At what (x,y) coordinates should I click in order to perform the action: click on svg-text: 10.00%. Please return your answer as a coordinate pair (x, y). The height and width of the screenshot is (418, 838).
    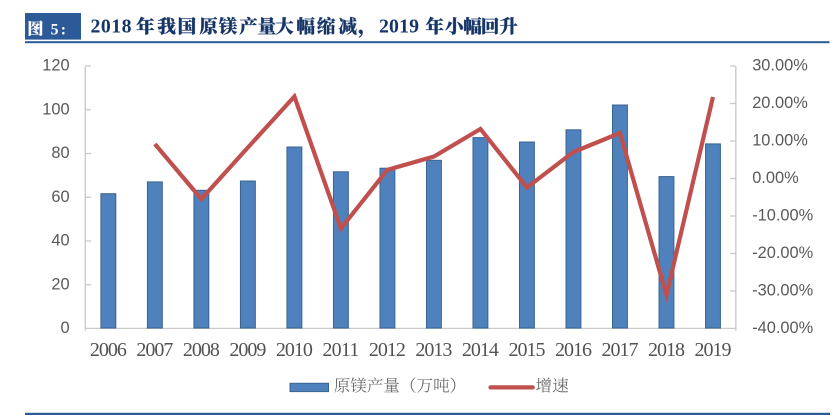
    Looking at the image, I should click on (780, 141).